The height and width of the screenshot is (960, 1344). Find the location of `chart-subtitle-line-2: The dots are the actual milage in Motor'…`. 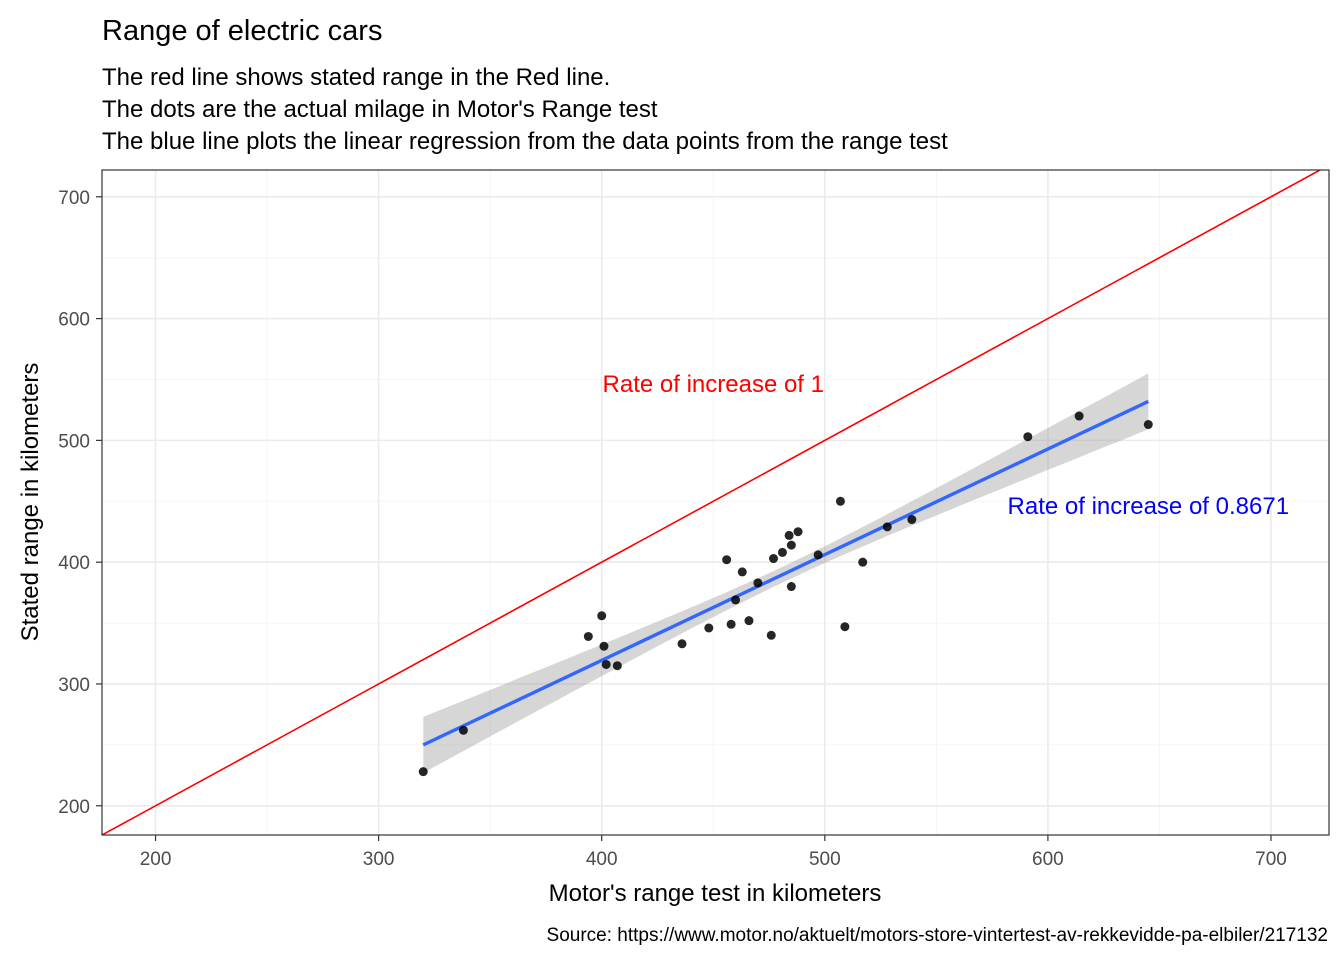

chart-subtitle-line-2: The dots are the actual milage in Motor'… is located at coordinates (380, 109).